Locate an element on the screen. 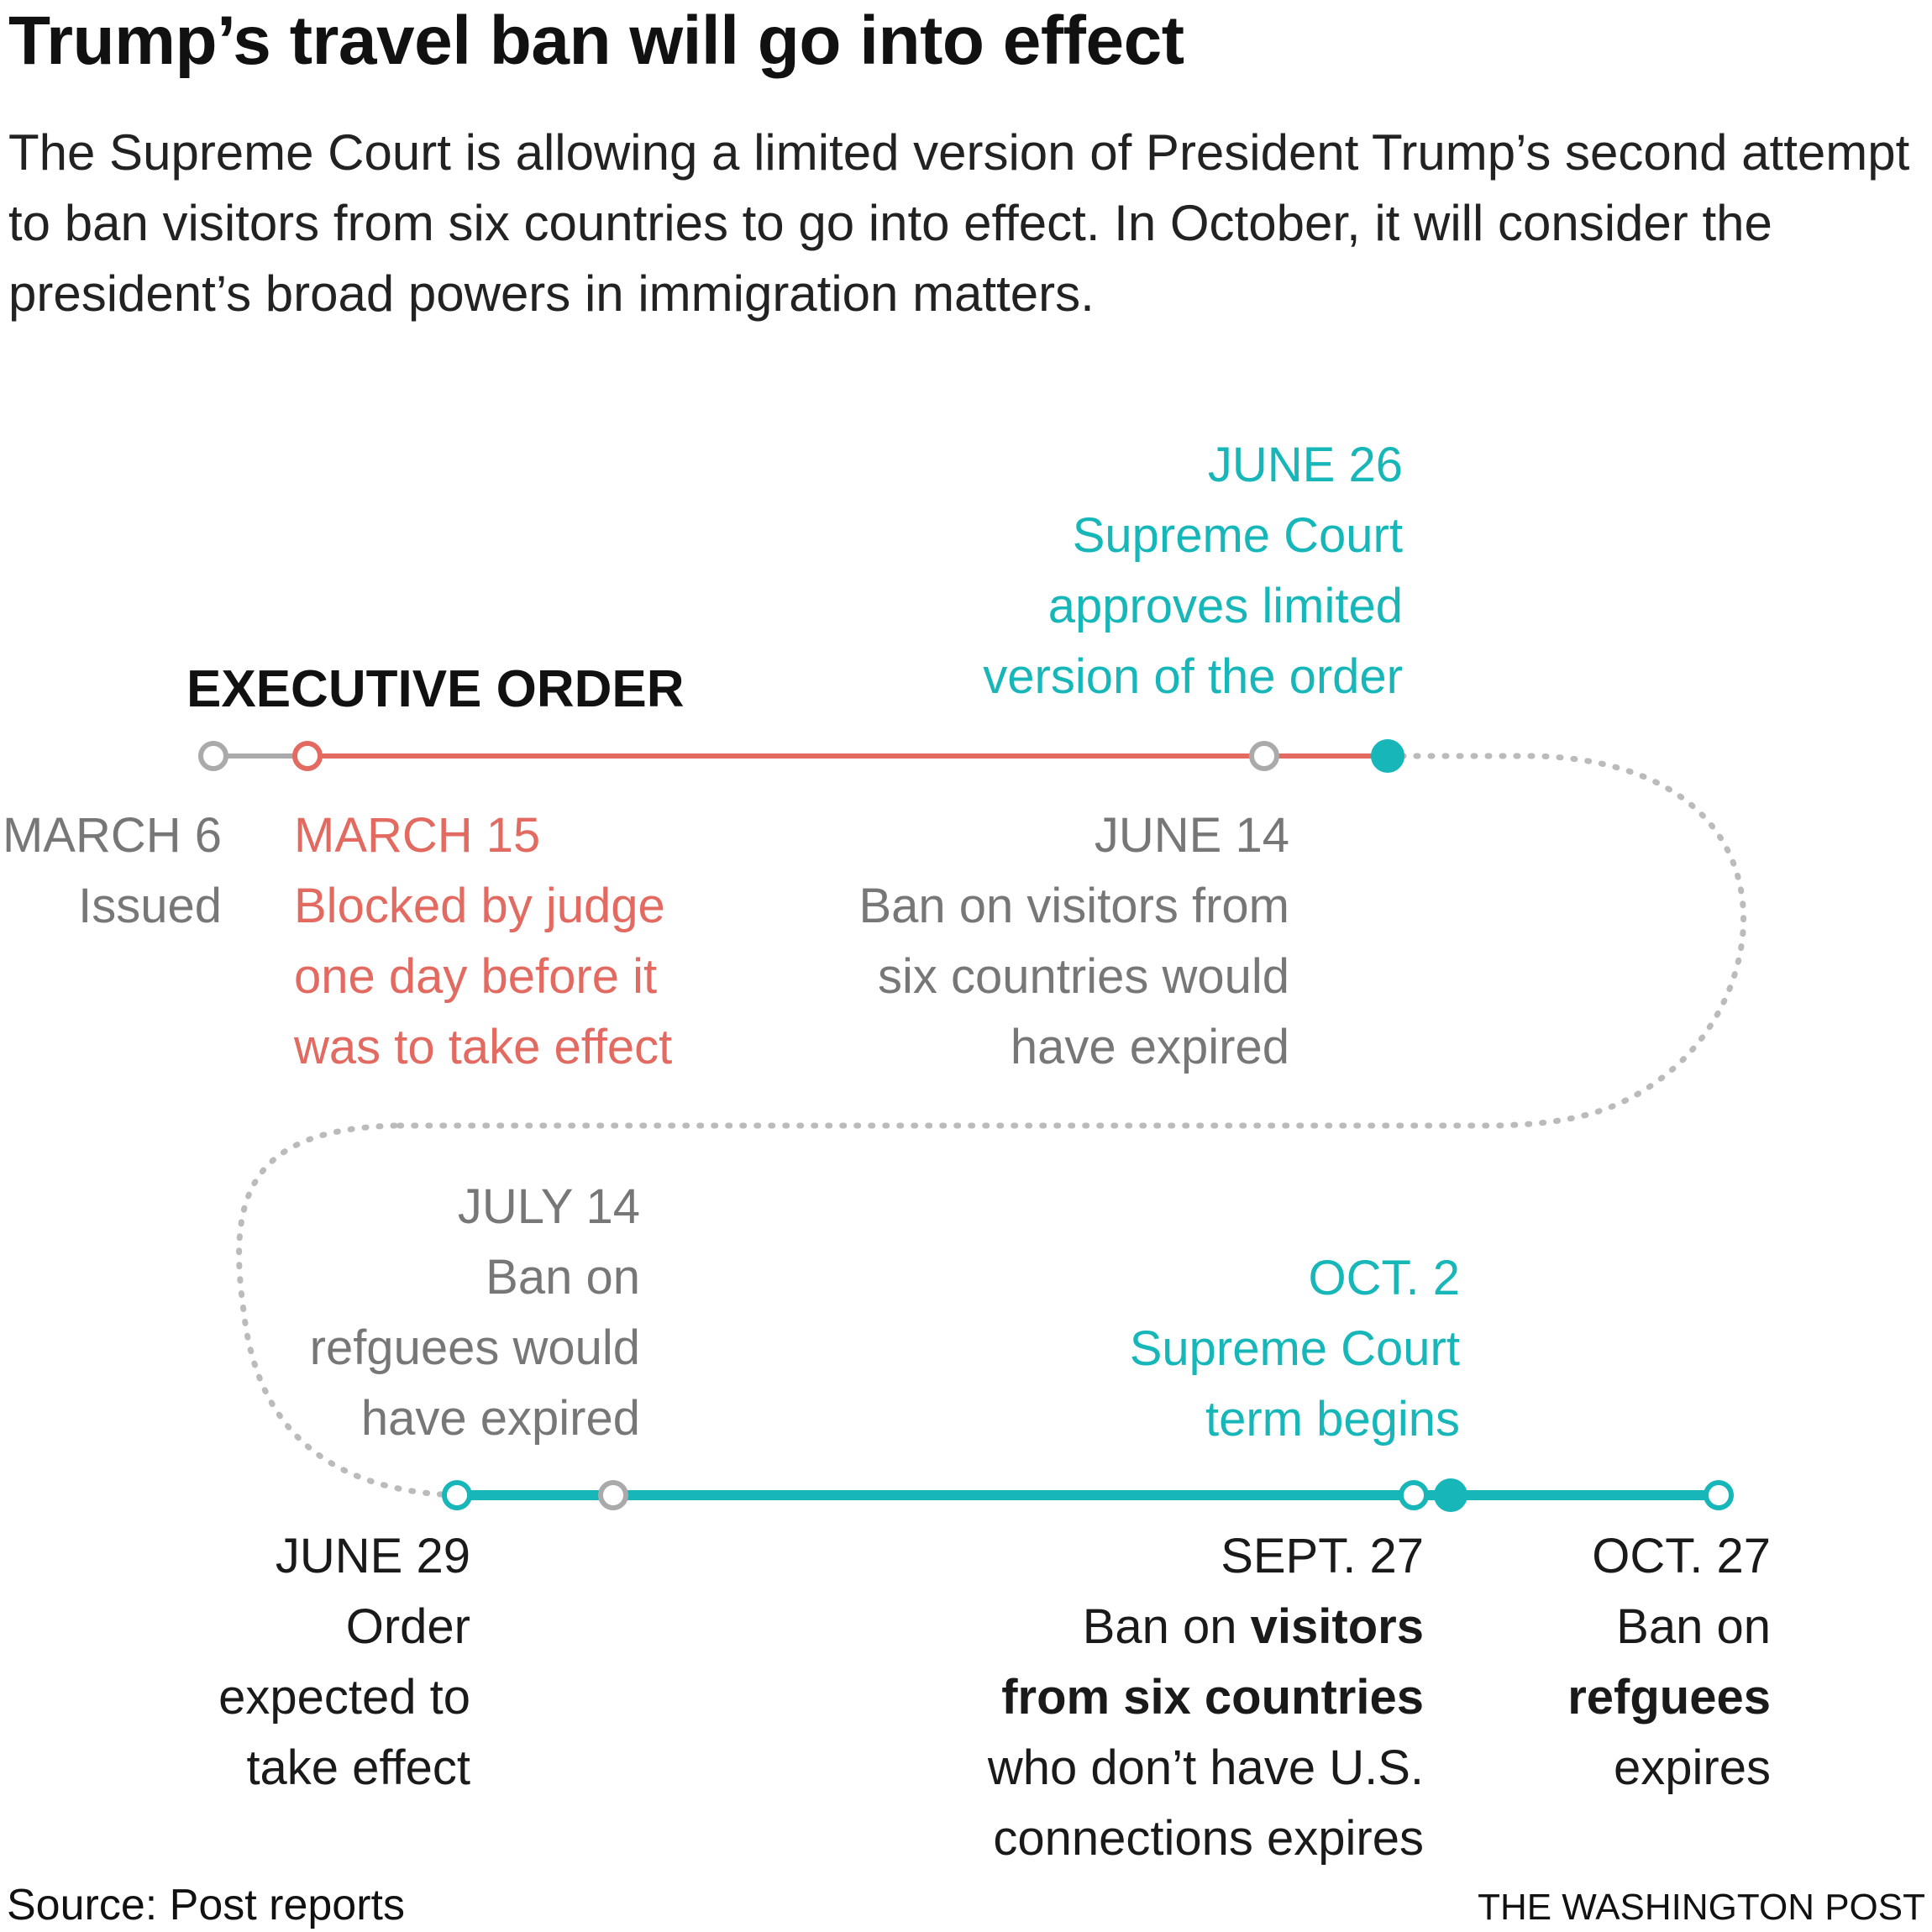  event-march6: MARCH 6 Issued is located at coordinates (112, 871).